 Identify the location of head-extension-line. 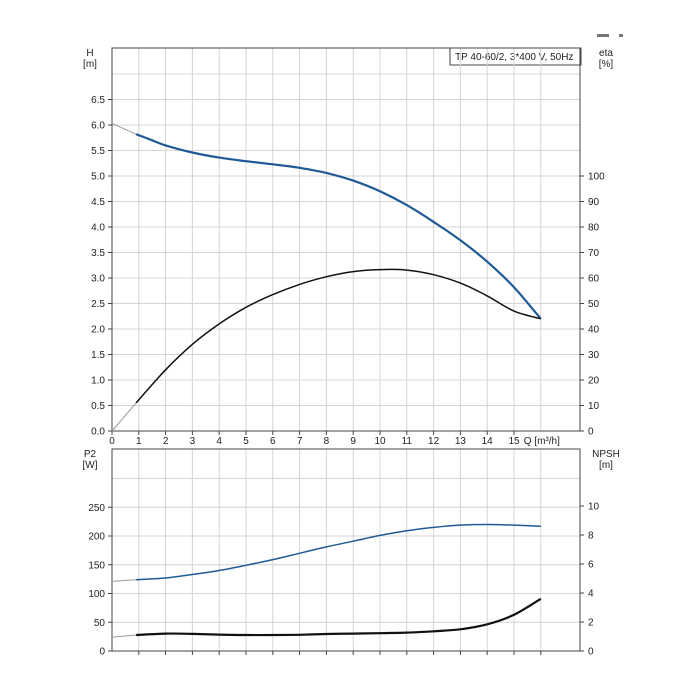
(124, 129).